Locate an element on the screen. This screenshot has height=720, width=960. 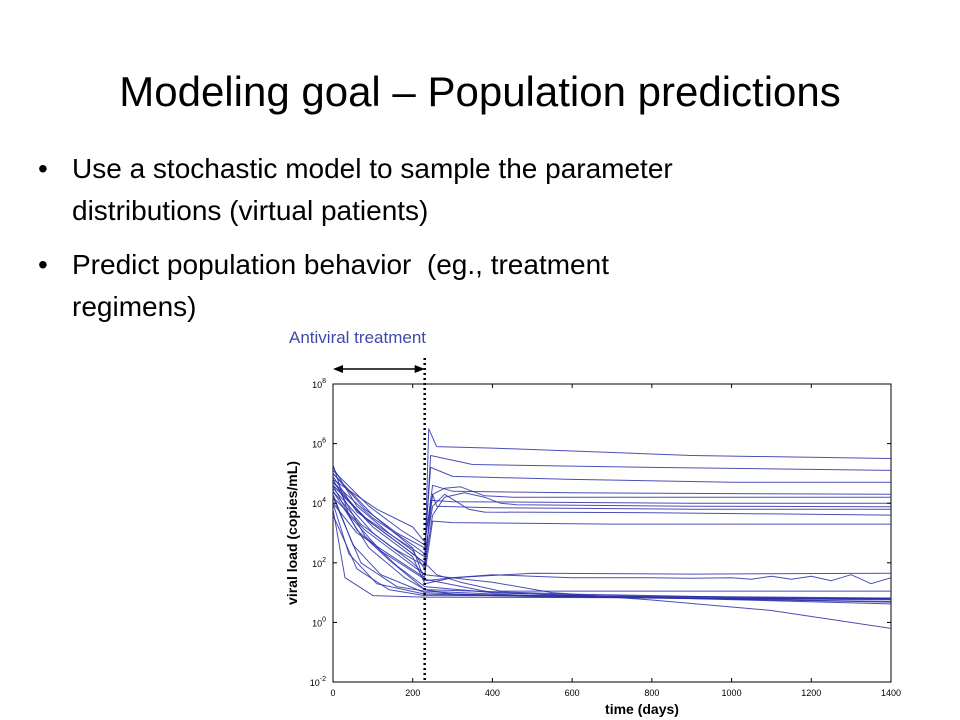
x-tick-label: 400 is located at coordinates (492, 693).